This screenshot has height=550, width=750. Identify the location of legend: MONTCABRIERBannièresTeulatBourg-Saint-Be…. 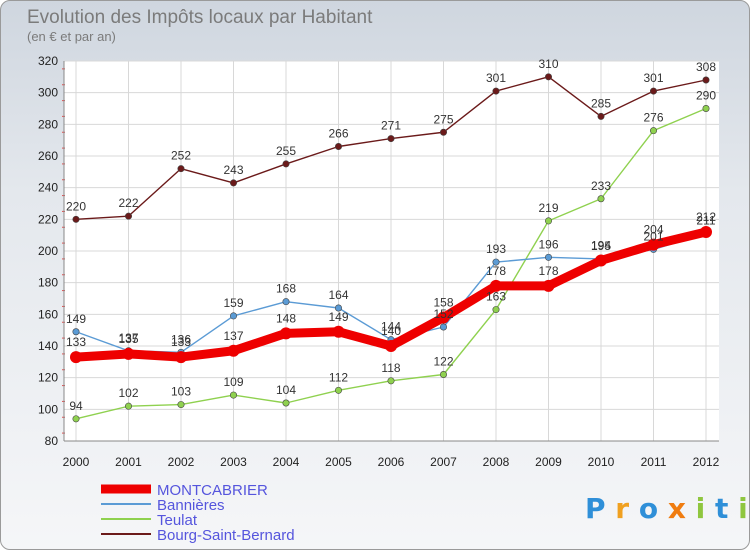
(198, 513).